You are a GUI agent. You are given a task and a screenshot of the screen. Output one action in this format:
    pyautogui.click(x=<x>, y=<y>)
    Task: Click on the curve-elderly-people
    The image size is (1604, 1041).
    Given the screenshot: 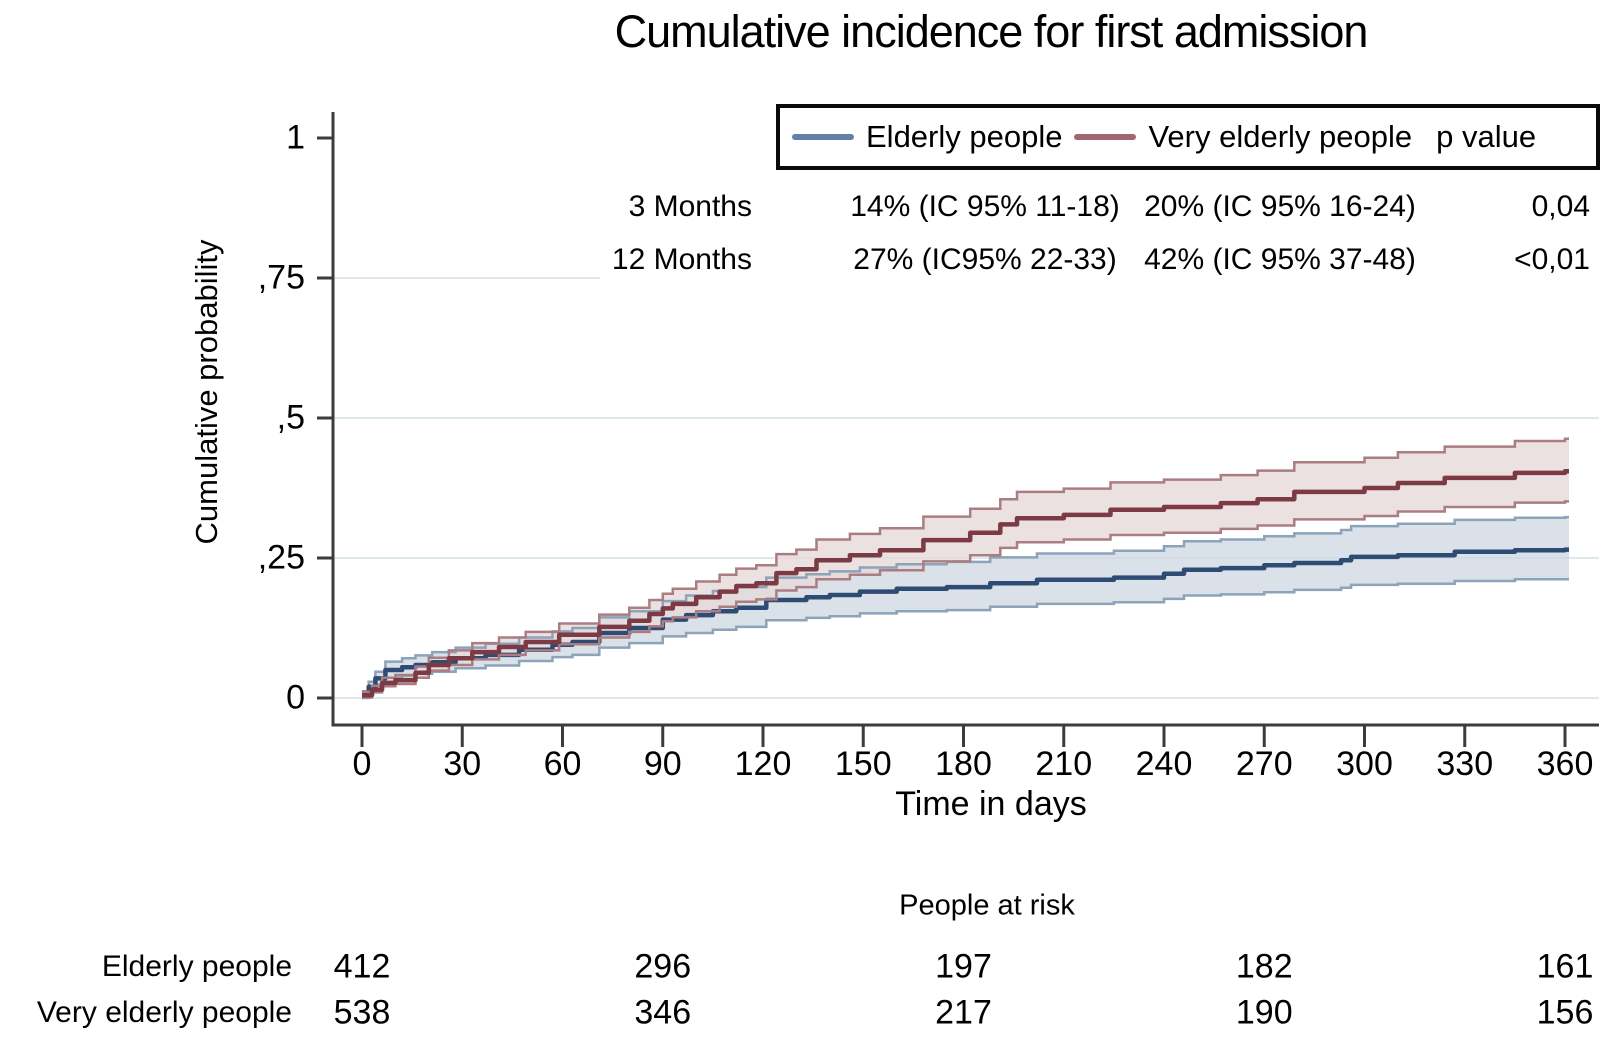 What is the action you would take?
    pyautogui.click(x=965, y=622)
    